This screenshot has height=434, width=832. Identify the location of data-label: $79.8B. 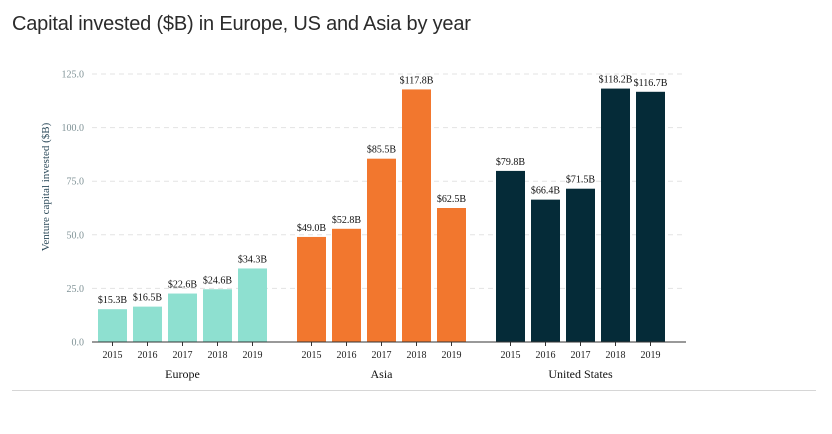
(511, 162).